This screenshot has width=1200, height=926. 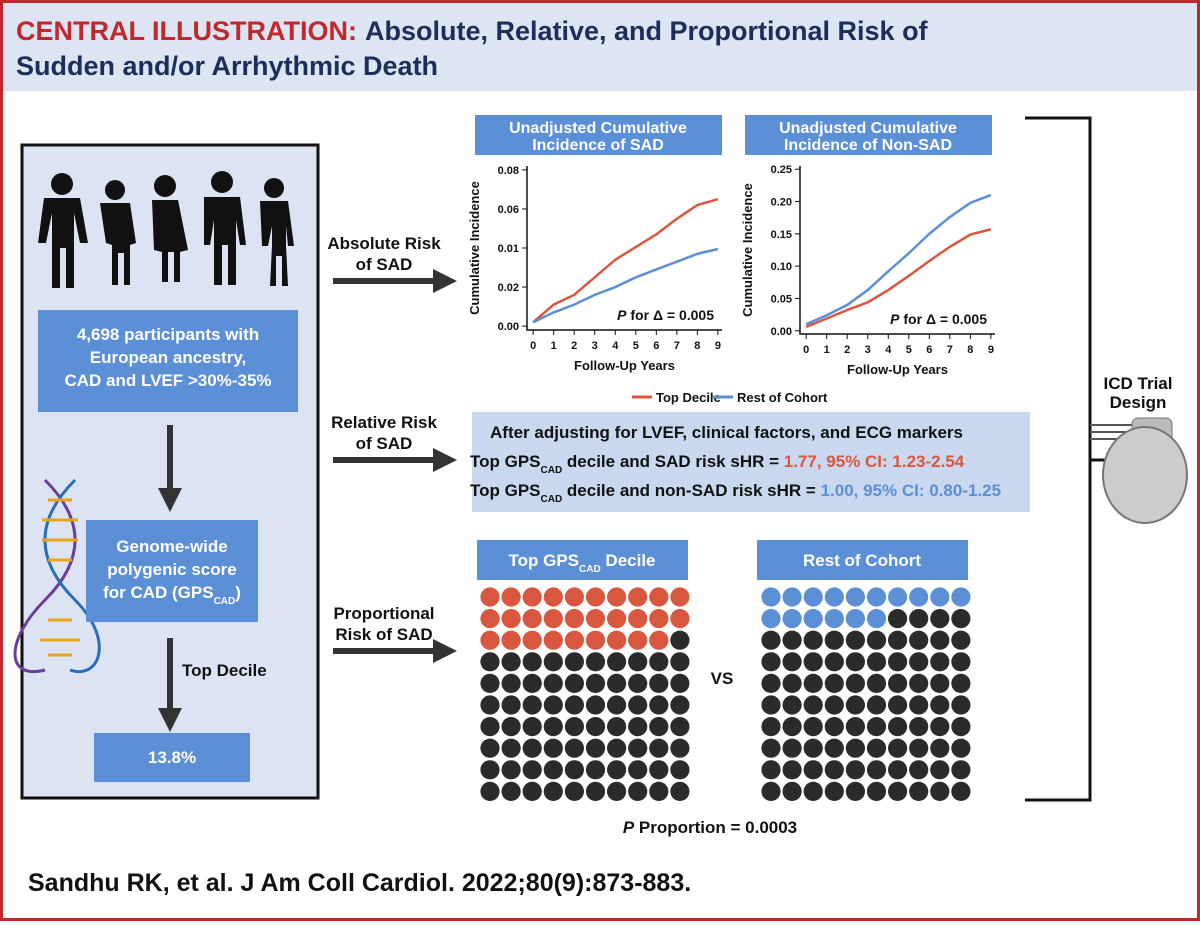 I want to click on header-label: CENTRAL ILLUSTRATION:, so click(x=186, y=31).